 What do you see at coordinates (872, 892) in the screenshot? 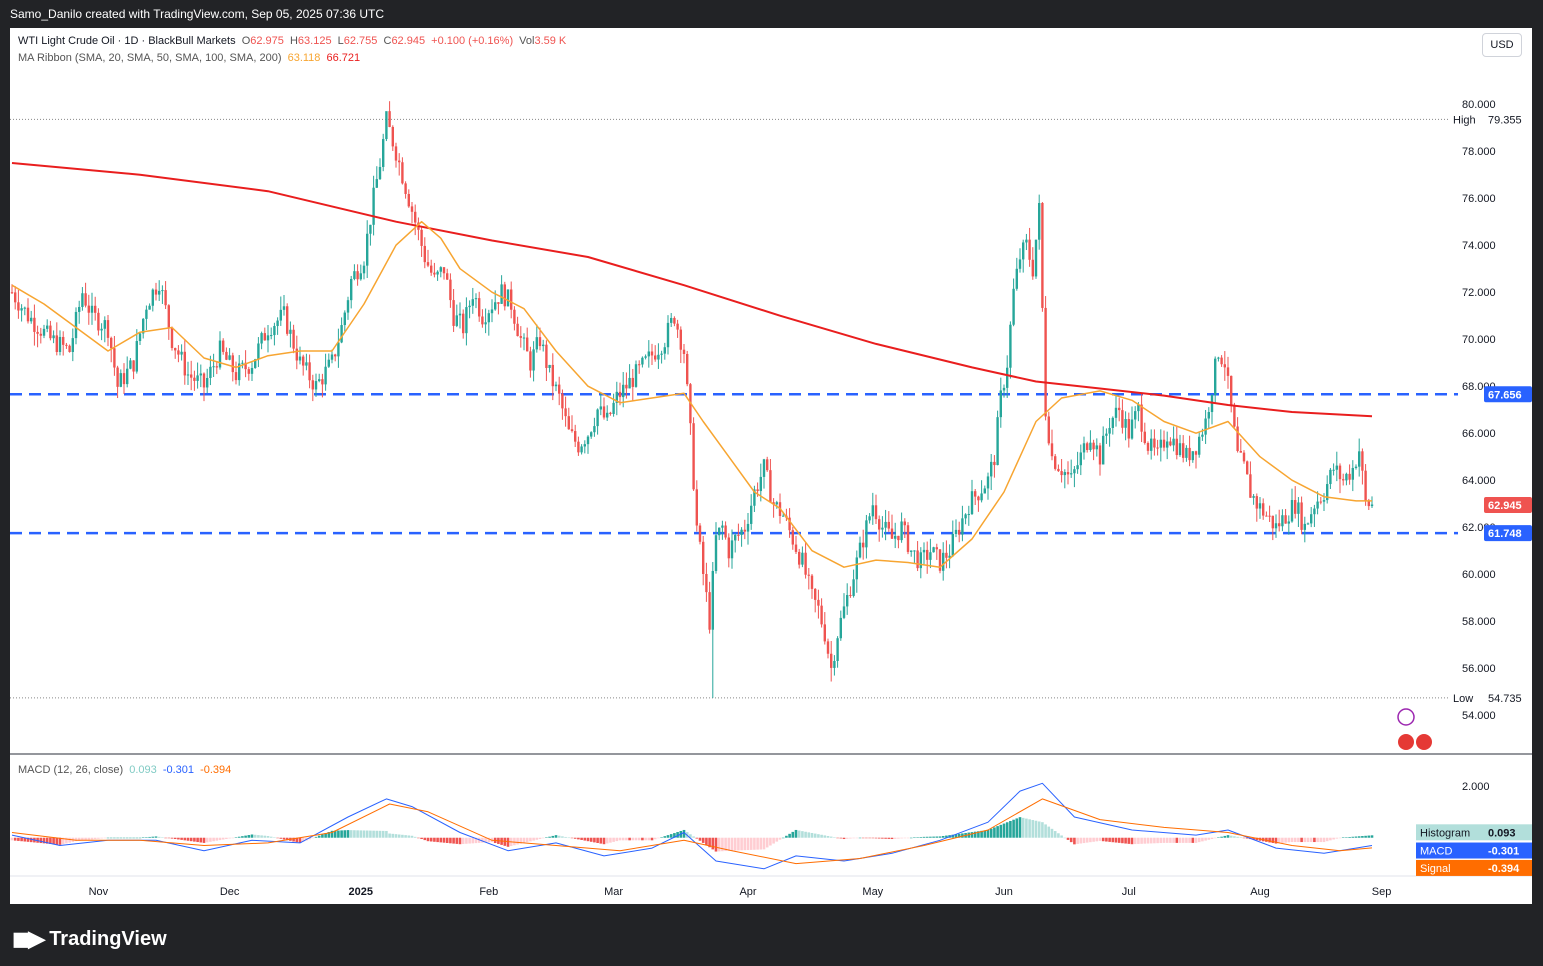
I see `time-axis-label: May` at bounding box center [872, 892].